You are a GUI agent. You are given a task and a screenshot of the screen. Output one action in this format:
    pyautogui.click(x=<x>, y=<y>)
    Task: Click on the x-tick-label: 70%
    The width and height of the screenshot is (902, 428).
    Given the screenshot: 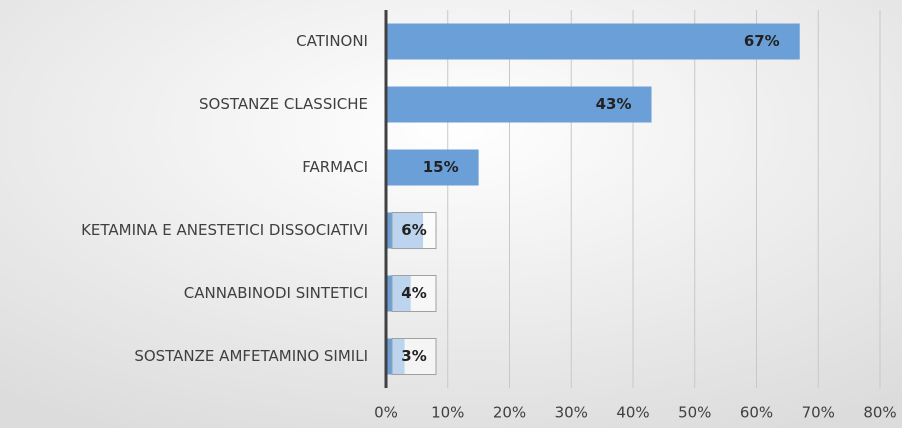 What is the action you would take?
    pyautogui.click(x=818, y=413)
    